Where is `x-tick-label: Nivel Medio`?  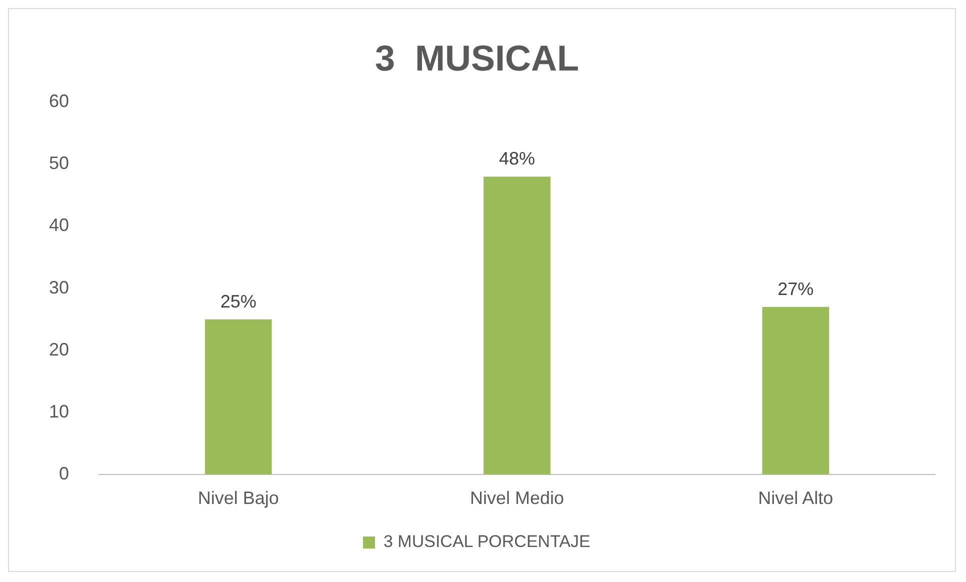 x-tick-label: Nivel Medio is located at coordinates (517, 498).